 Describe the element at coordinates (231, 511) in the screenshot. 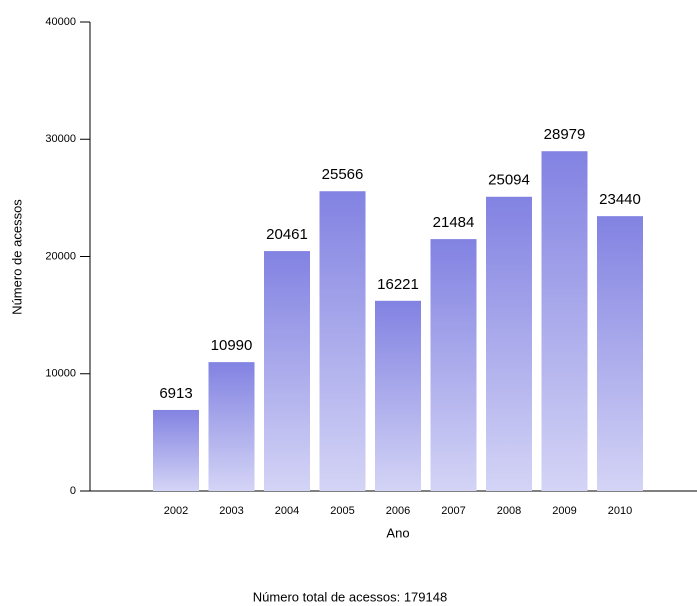

I see `x-tick-label: 2003` at that location.